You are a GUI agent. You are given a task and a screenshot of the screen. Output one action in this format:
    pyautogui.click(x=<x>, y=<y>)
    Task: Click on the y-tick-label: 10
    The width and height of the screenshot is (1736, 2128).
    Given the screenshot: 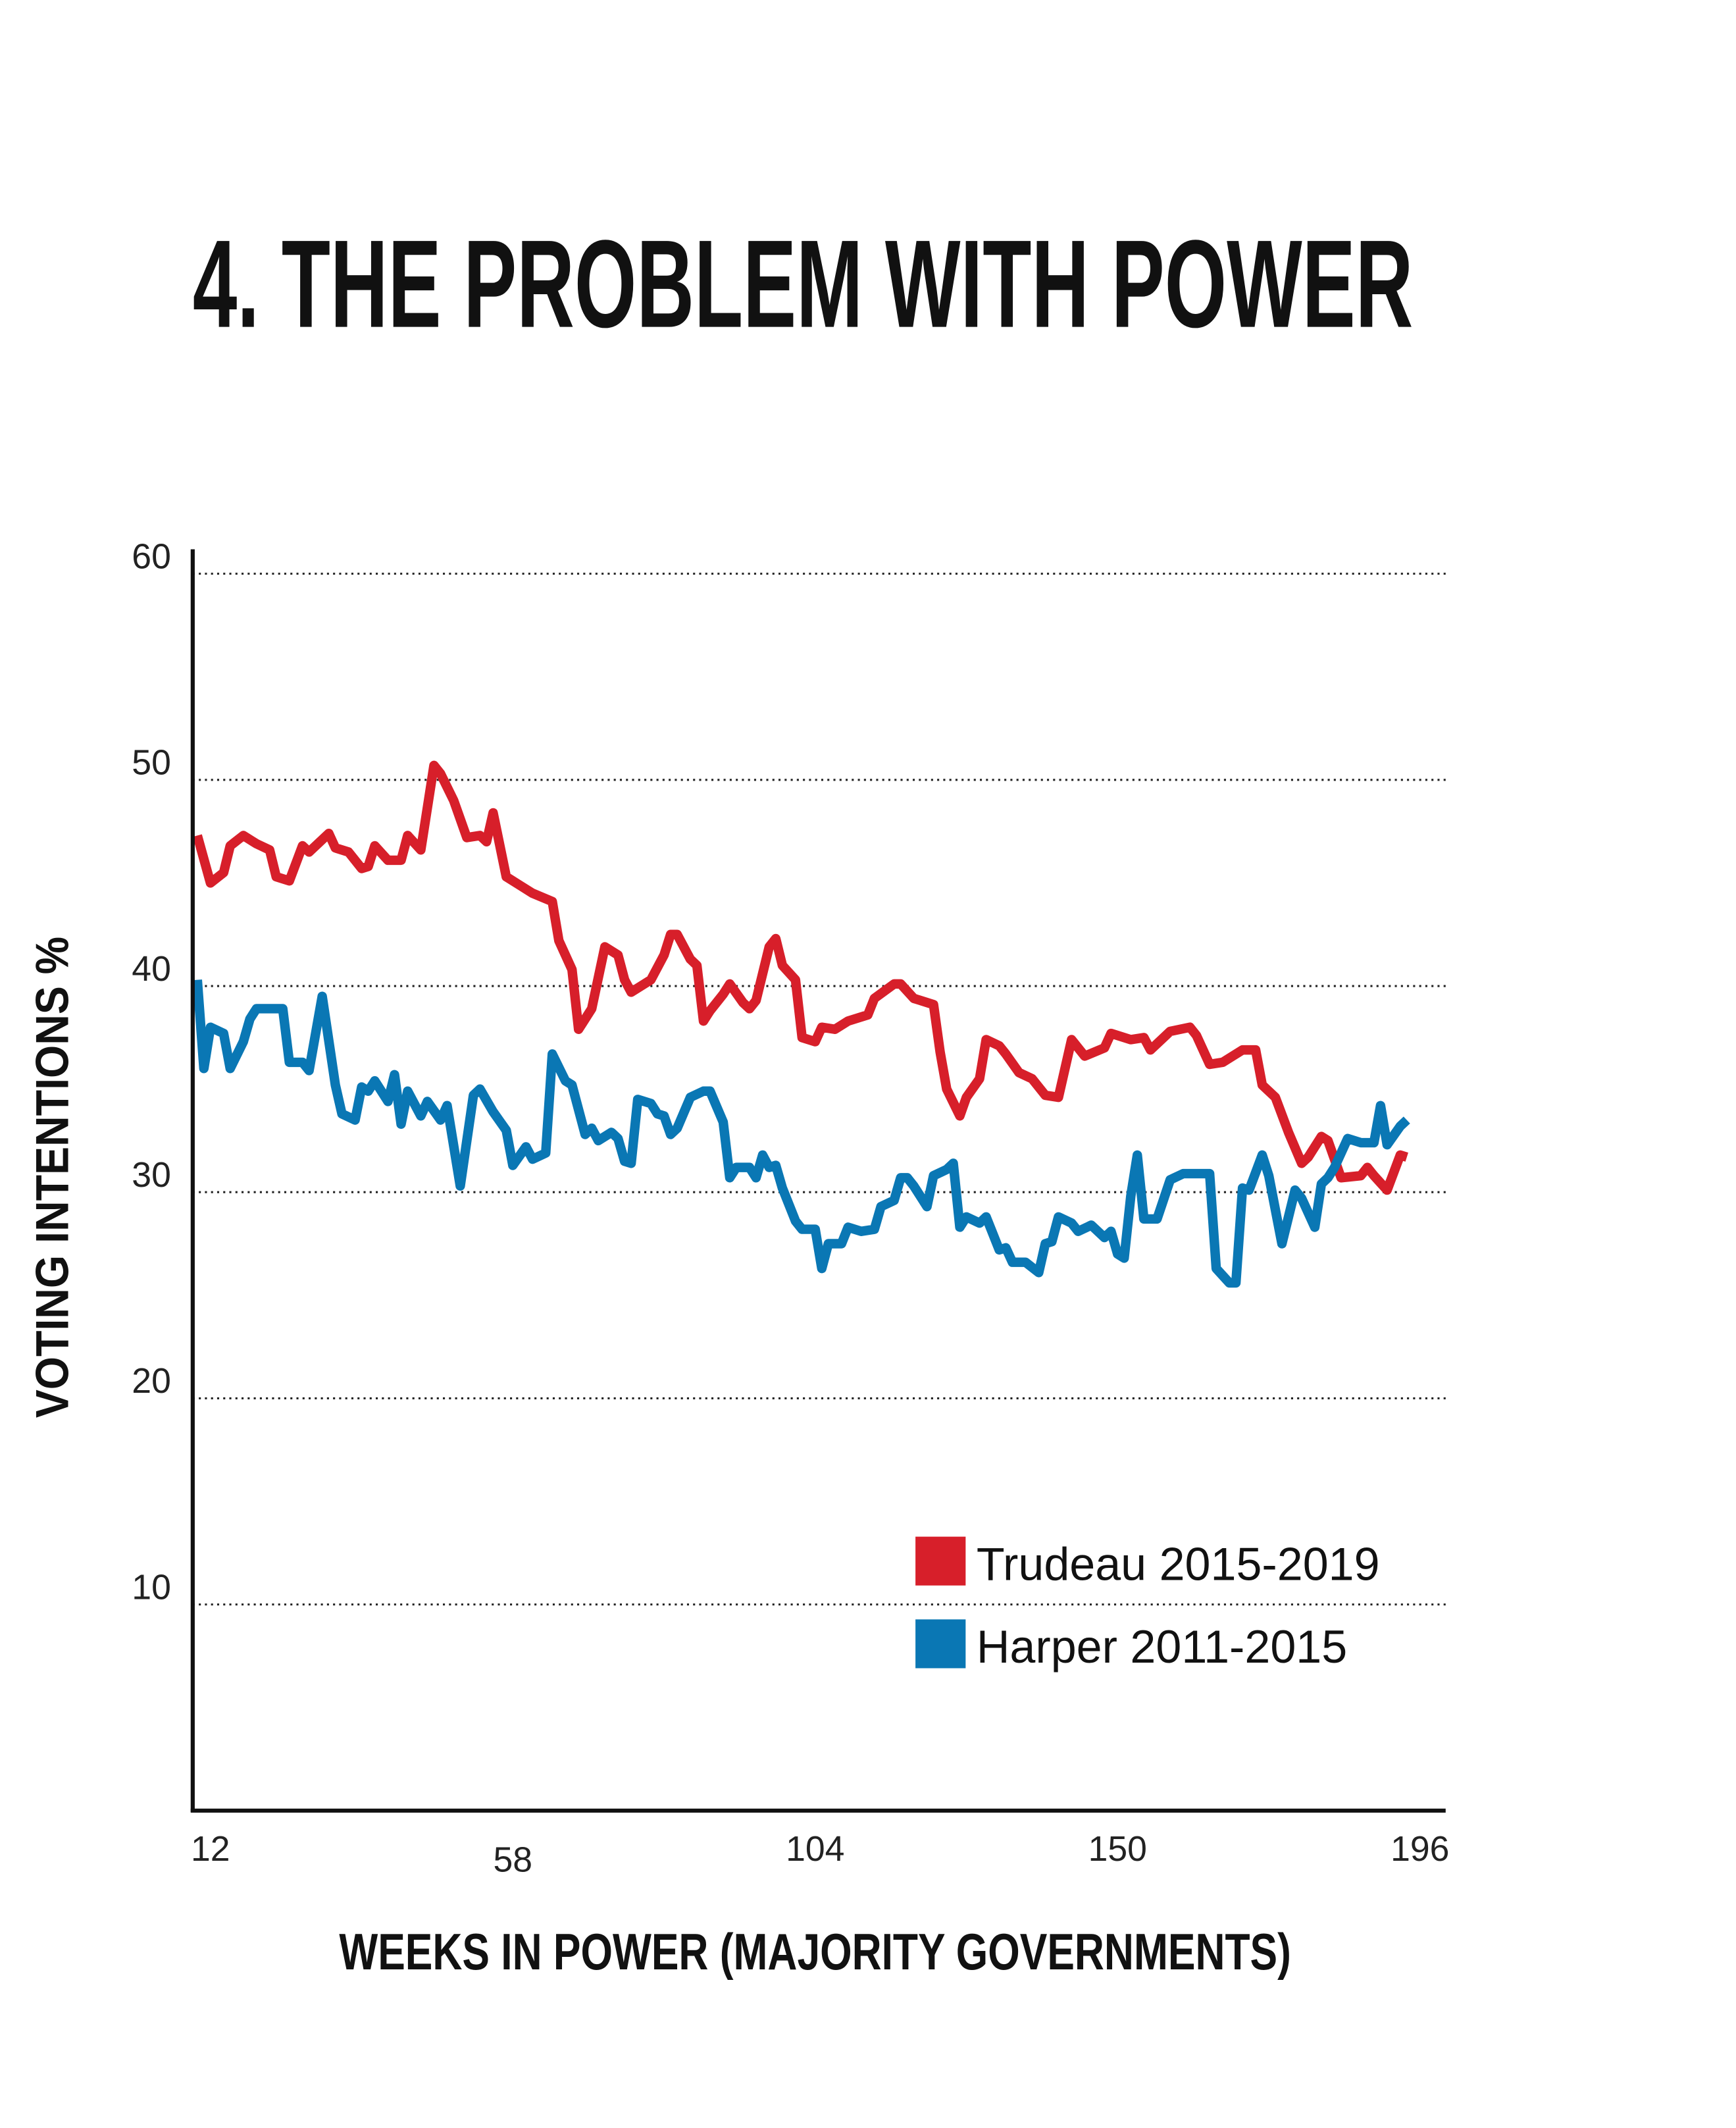 What is the action you would take?
    pyautogui.click(x=151, y=1588)
    